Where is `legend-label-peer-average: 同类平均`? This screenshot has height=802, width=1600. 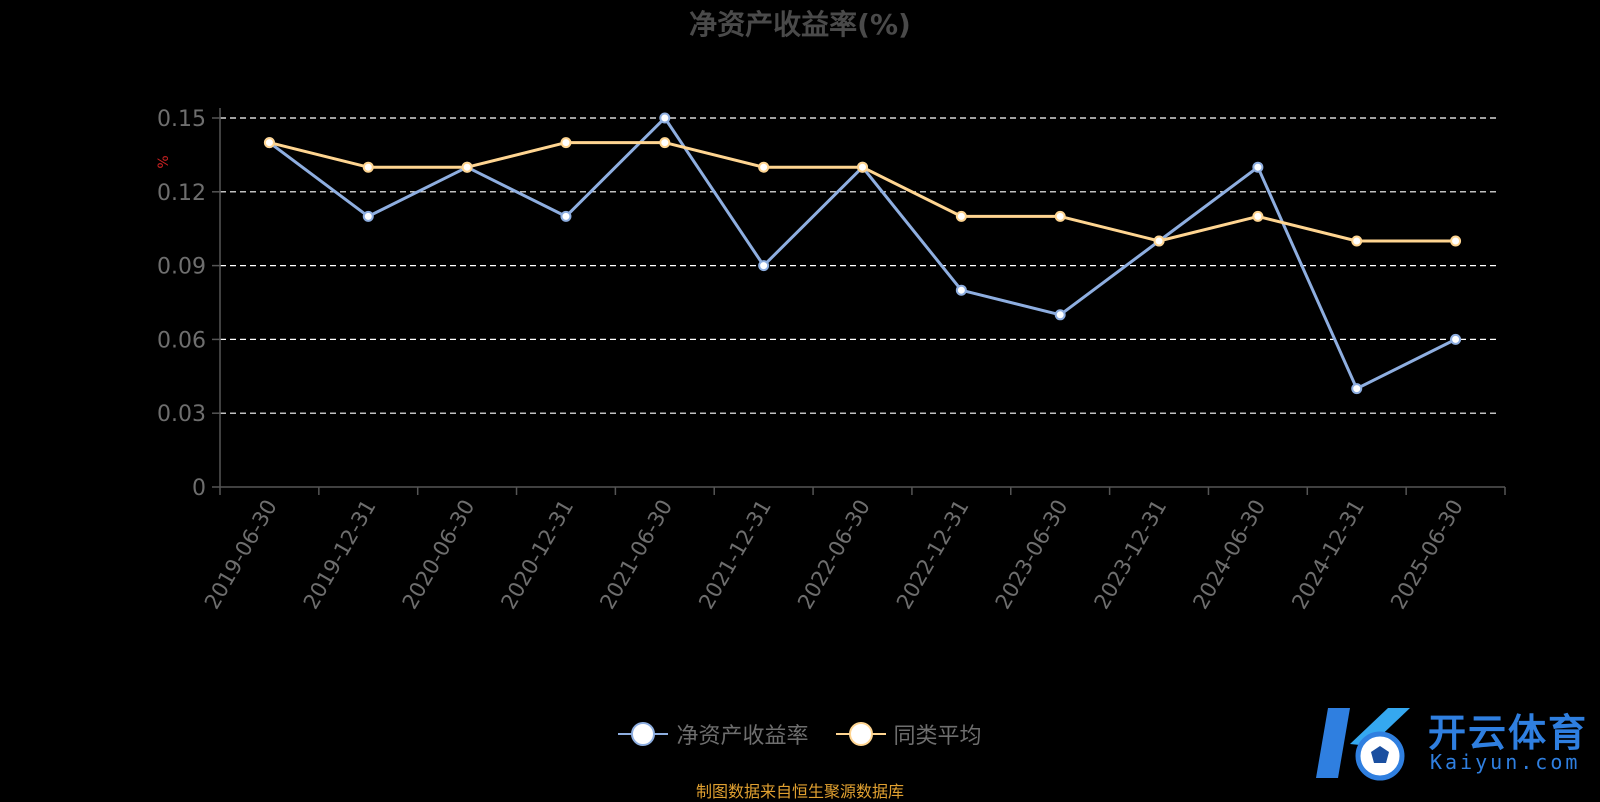 legend-label-peer-average: 同类平均 is located at coordinates (937, 736).